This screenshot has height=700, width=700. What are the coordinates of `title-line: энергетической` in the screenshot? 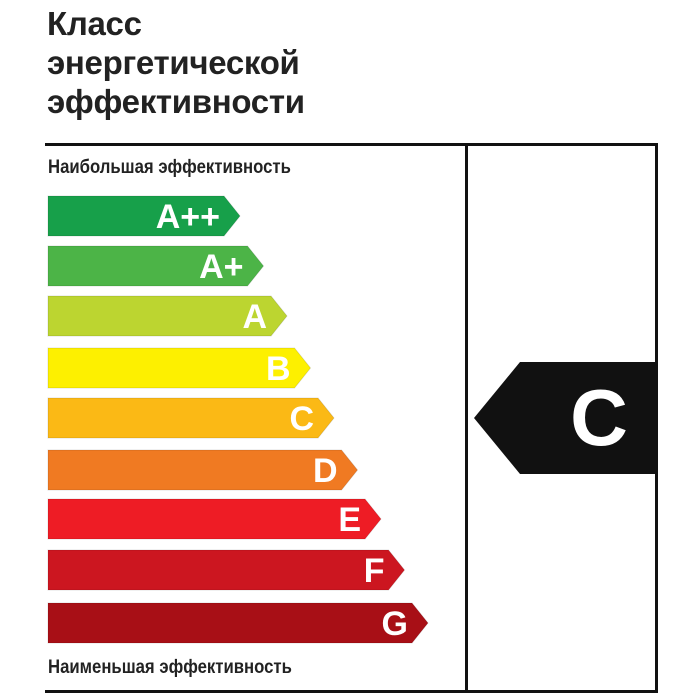 It's located at (173, 62).